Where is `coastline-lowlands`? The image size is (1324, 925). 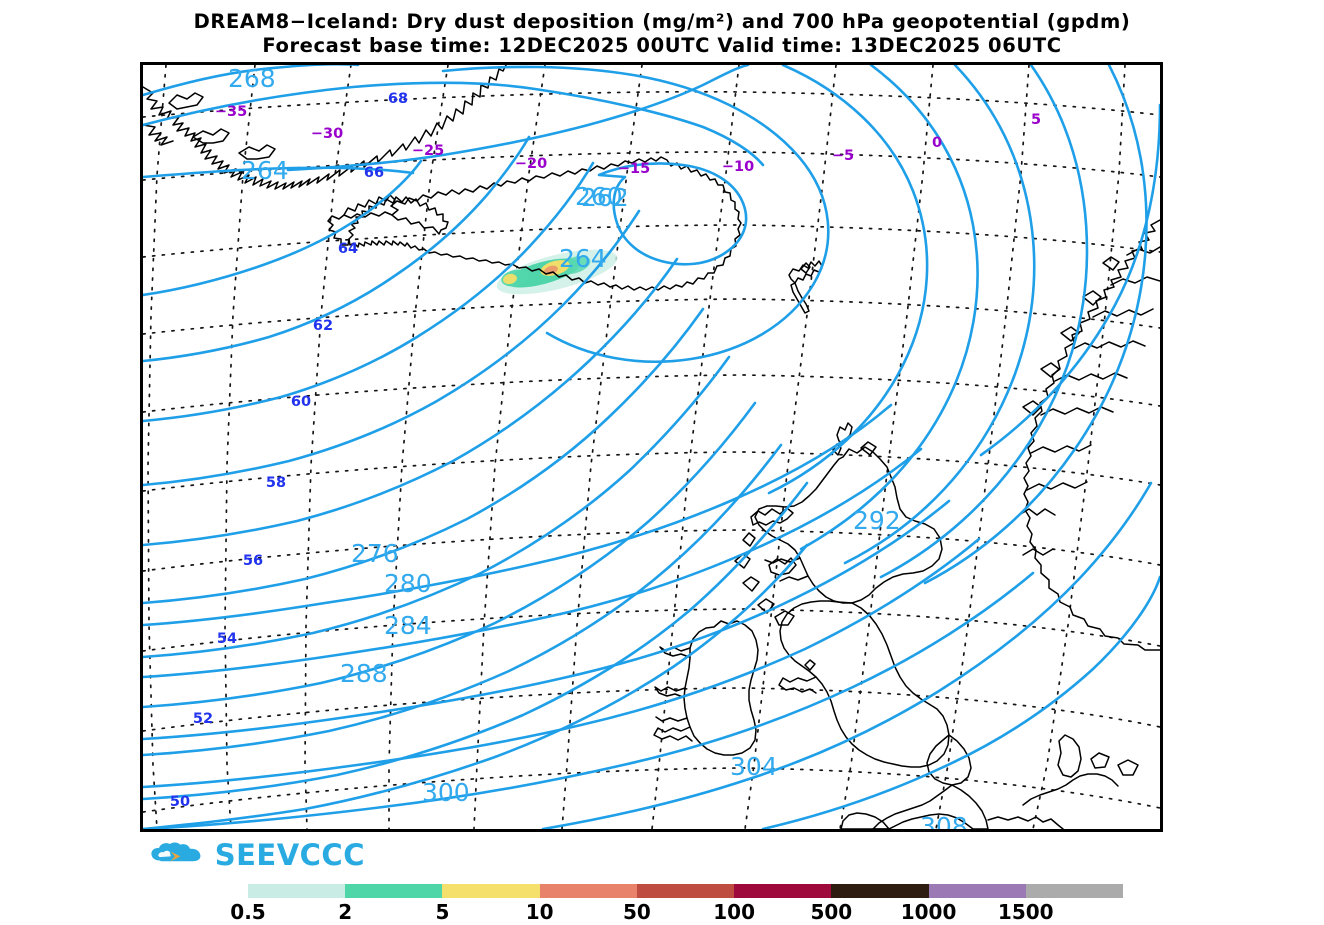
coastline-lowlands is located at coordinates (1070, 789).